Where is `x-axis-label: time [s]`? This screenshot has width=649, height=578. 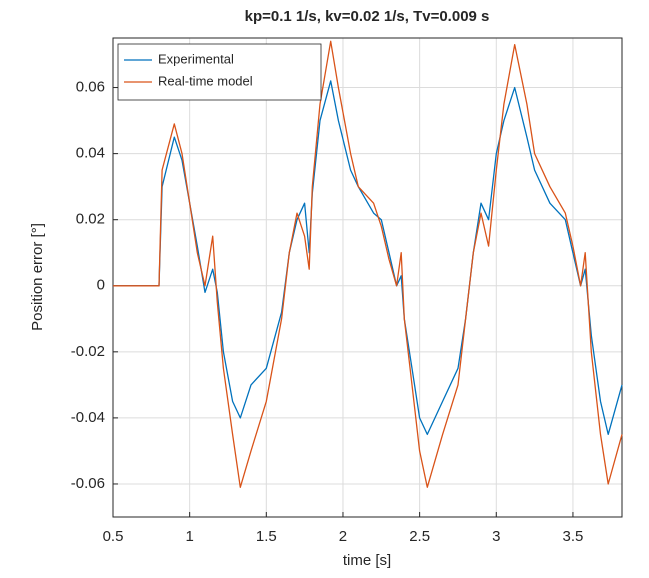 x-axis-label: time [s] is located at coordinates (367, 560).